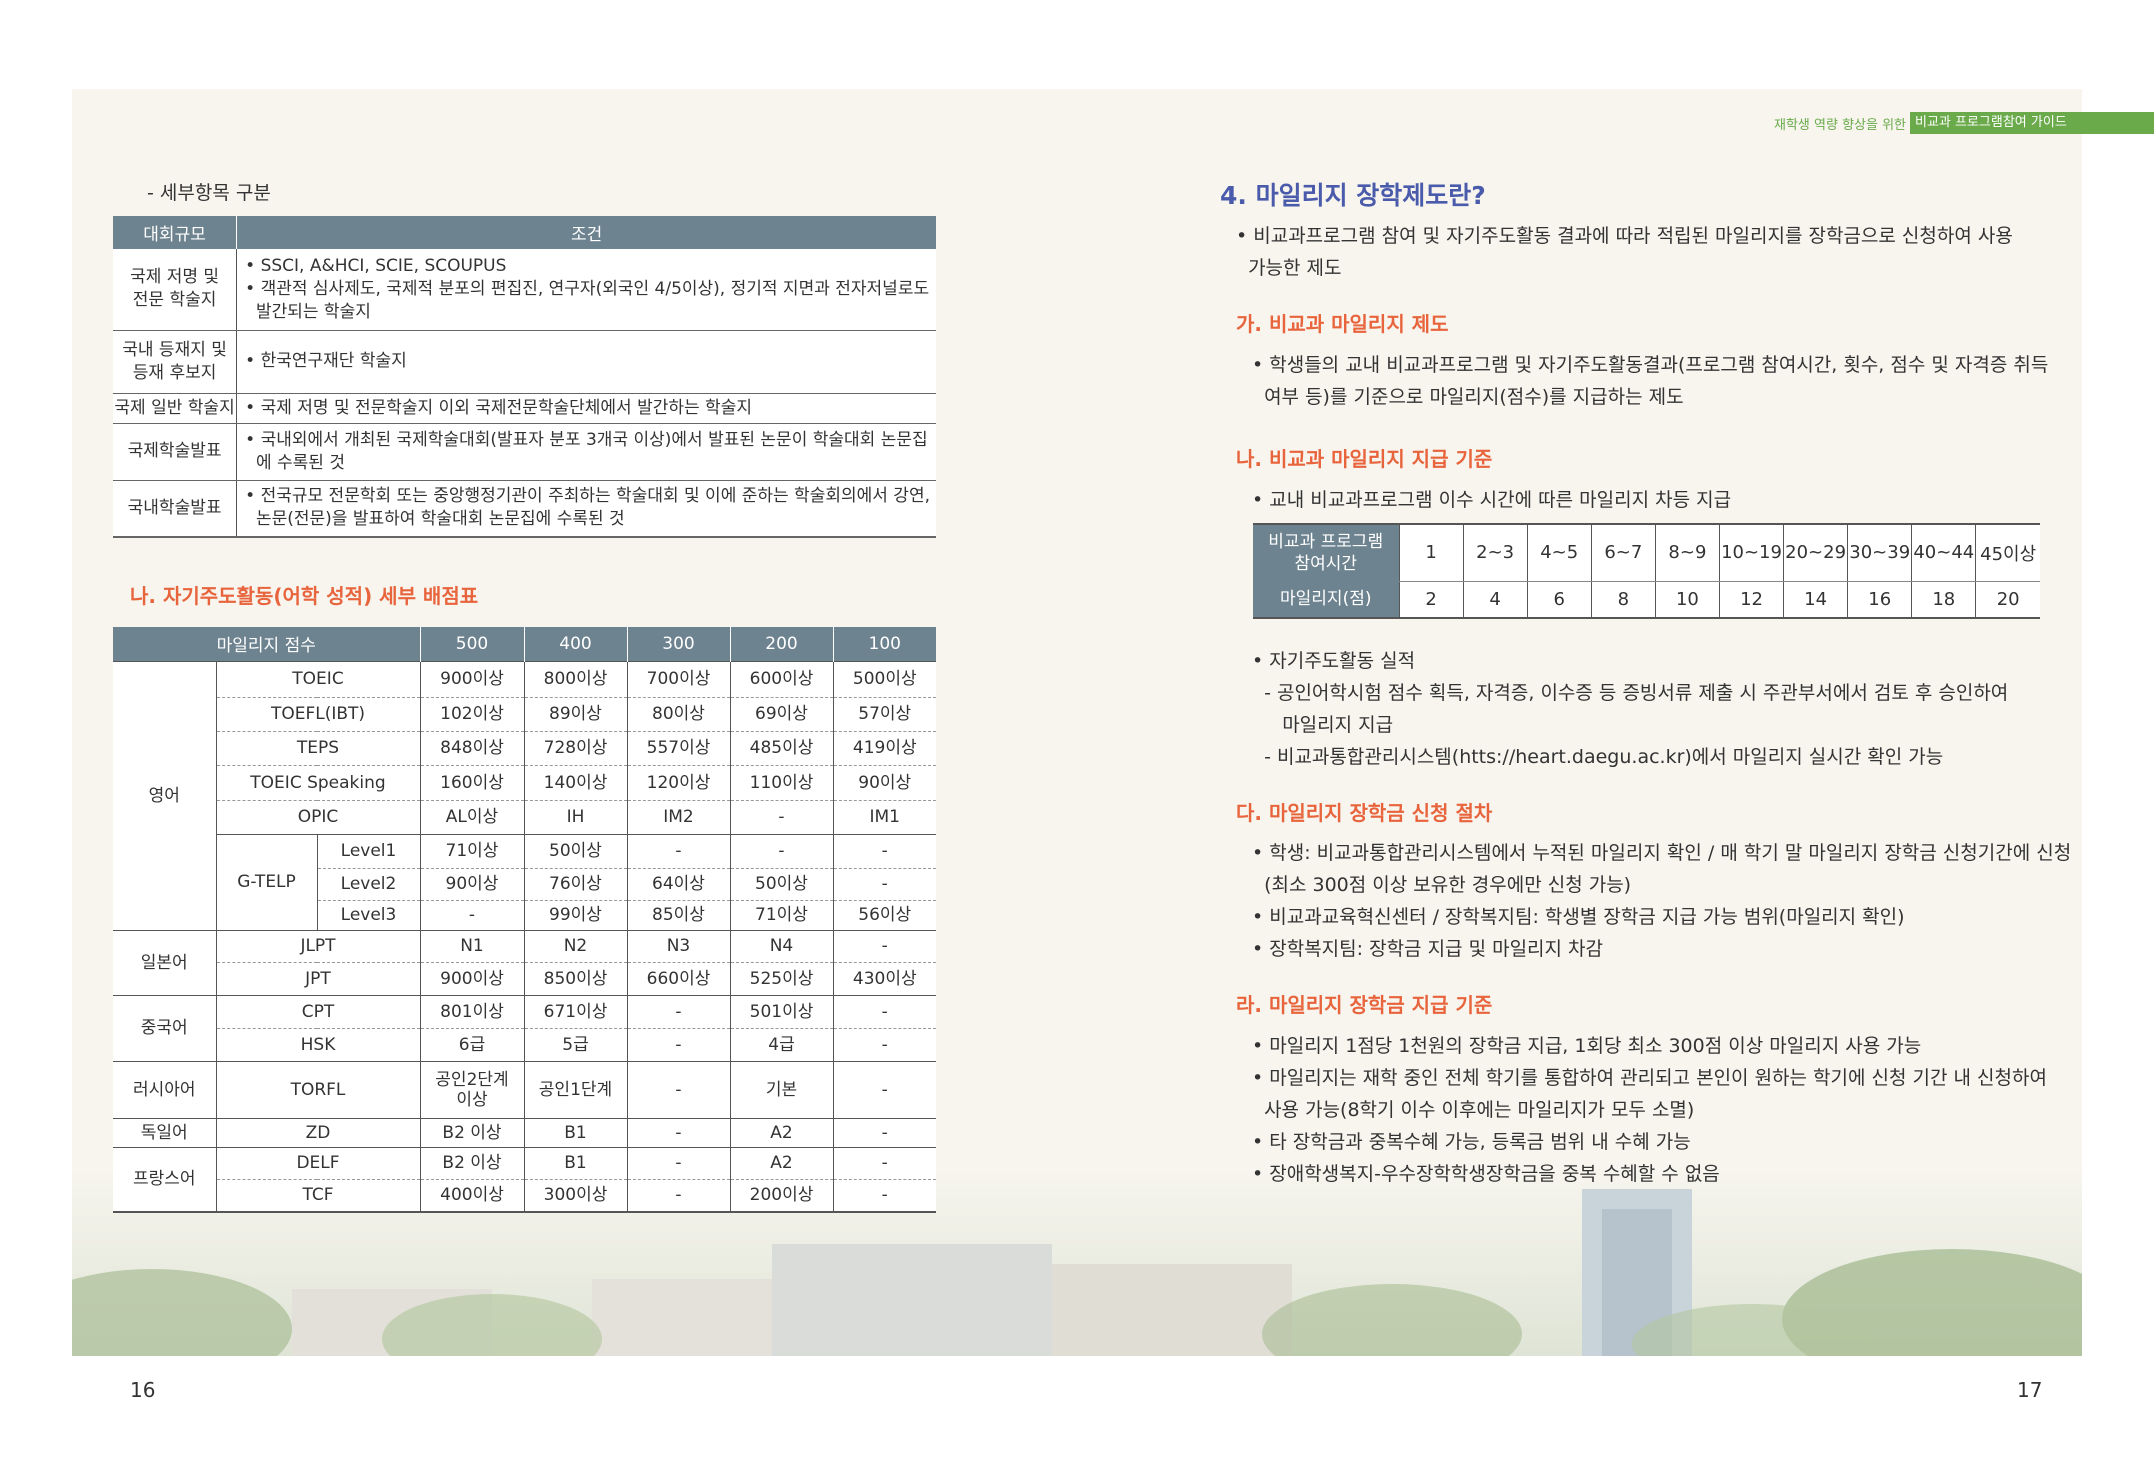 This screenshot has width=2154, height=1474. What do you see at coordinates (678, 816) in the screenshot?
I see `score-cell: IM2` at bounding box center [678, 816].